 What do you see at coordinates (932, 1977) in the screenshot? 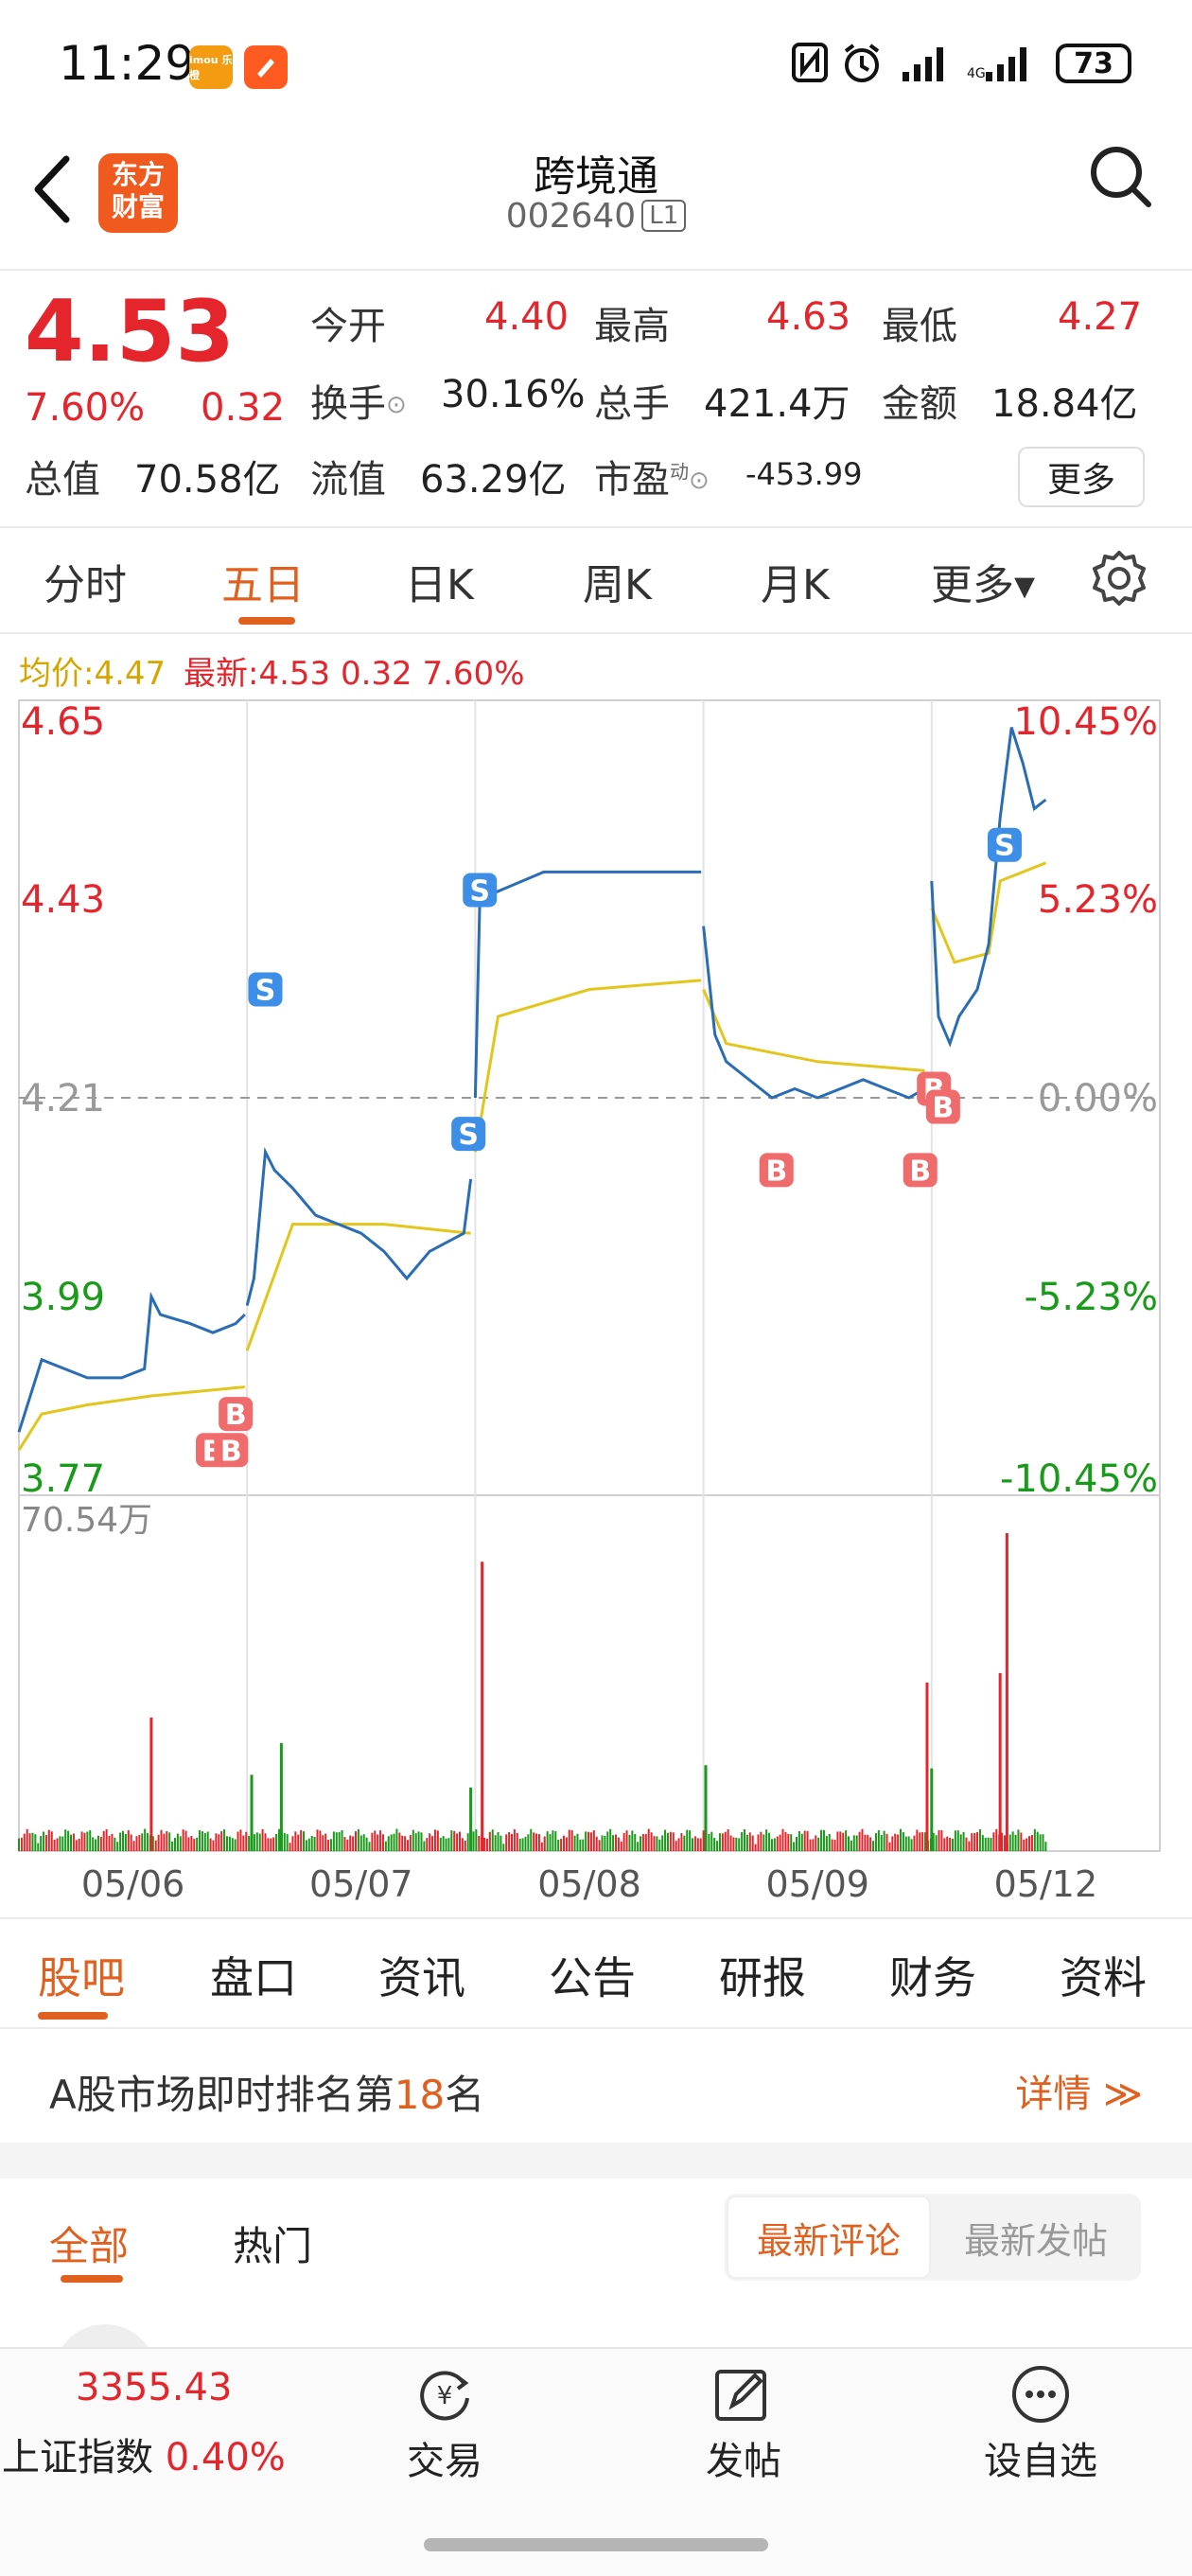
I see `tab-finance: 财务` at bounding box center [932, 1977].